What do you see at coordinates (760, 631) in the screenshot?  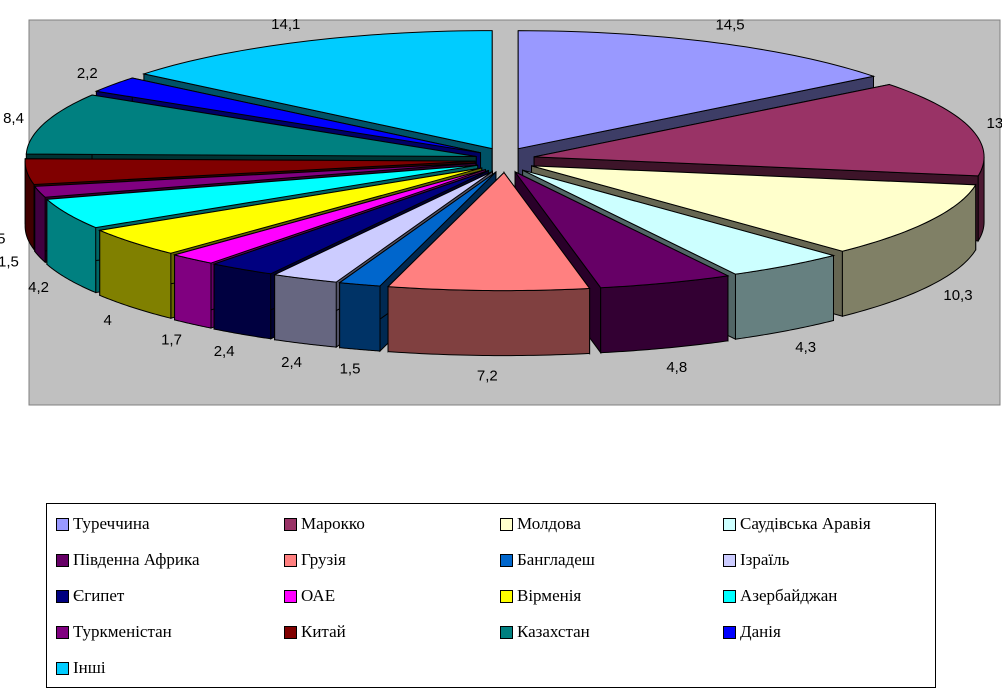 I see `legend-label: Данія` at bounding box center [760, 631].